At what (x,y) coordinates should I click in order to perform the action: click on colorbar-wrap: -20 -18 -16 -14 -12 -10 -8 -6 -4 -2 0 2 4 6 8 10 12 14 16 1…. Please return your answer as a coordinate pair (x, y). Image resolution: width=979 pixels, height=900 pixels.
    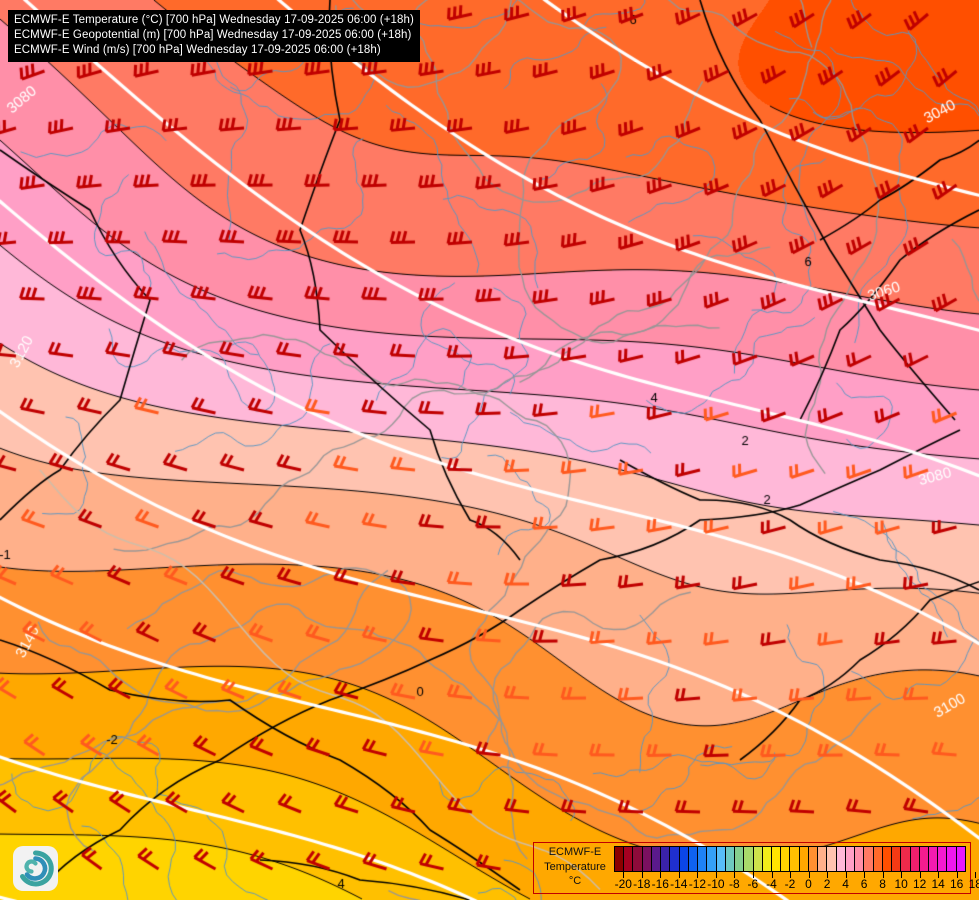
    Looking at the image, I should click on (796, 869).